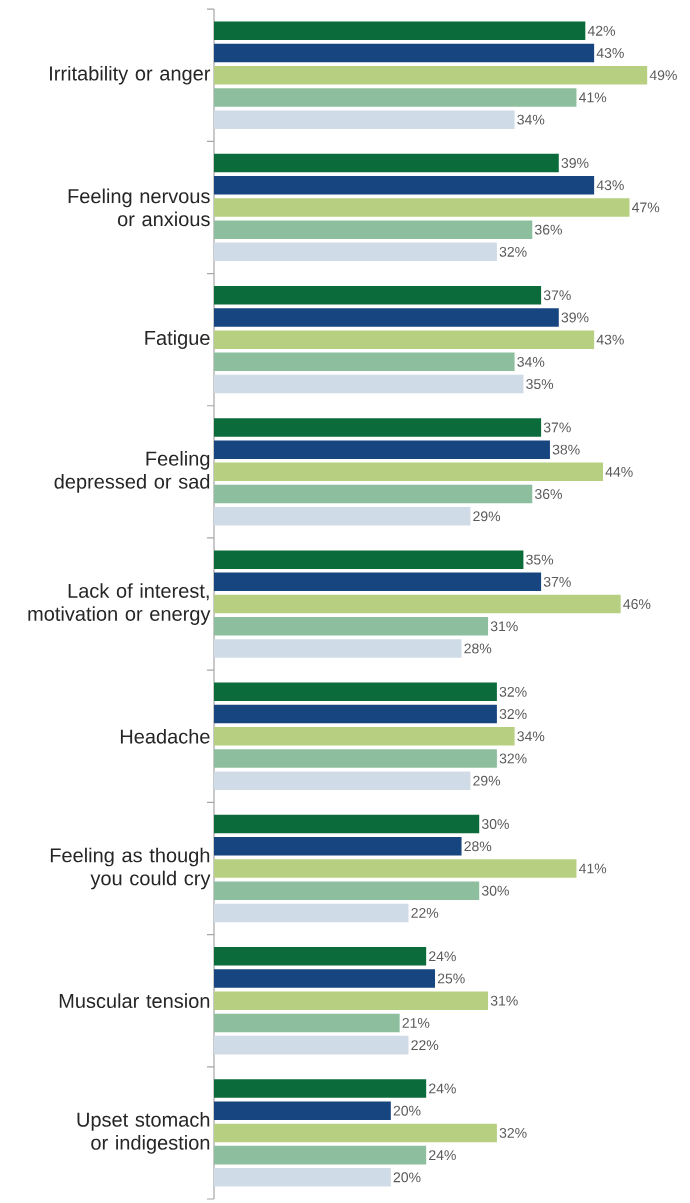 This screenshot has width=690, height=1203. Describe the element at coordinates (132, 472) in the screenshot. I see `y-tick-label: Feeling depressed or sad` at that location.